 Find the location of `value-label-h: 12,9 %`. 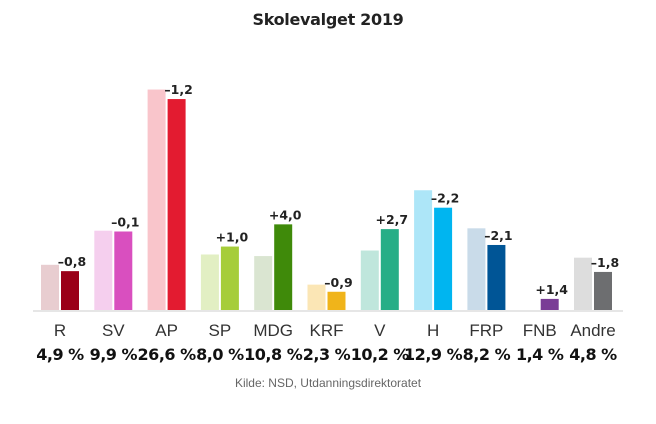

value-label-h: 12,9 % is located at coordinates (433, 354).